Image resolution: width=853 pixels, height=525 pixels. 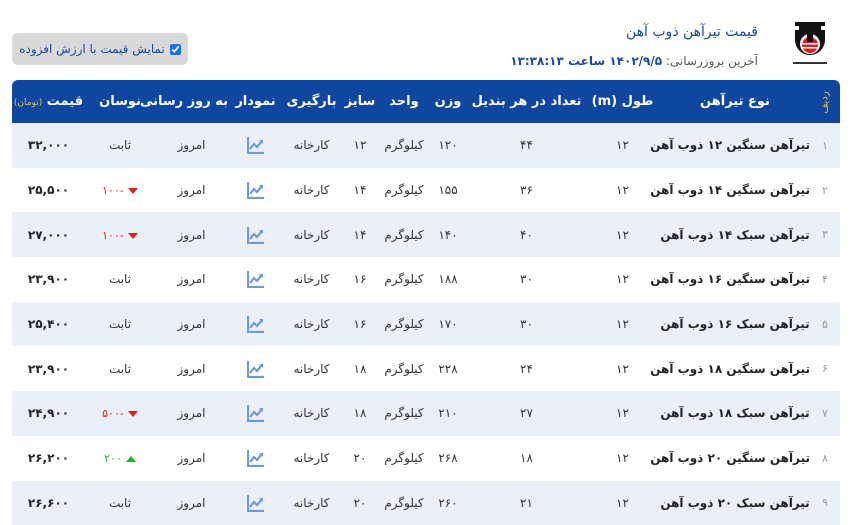 What do you see at coordinates (448, 101) in the screenshot?
I see `col-weight: وزن` at bounding box center [448, 101].